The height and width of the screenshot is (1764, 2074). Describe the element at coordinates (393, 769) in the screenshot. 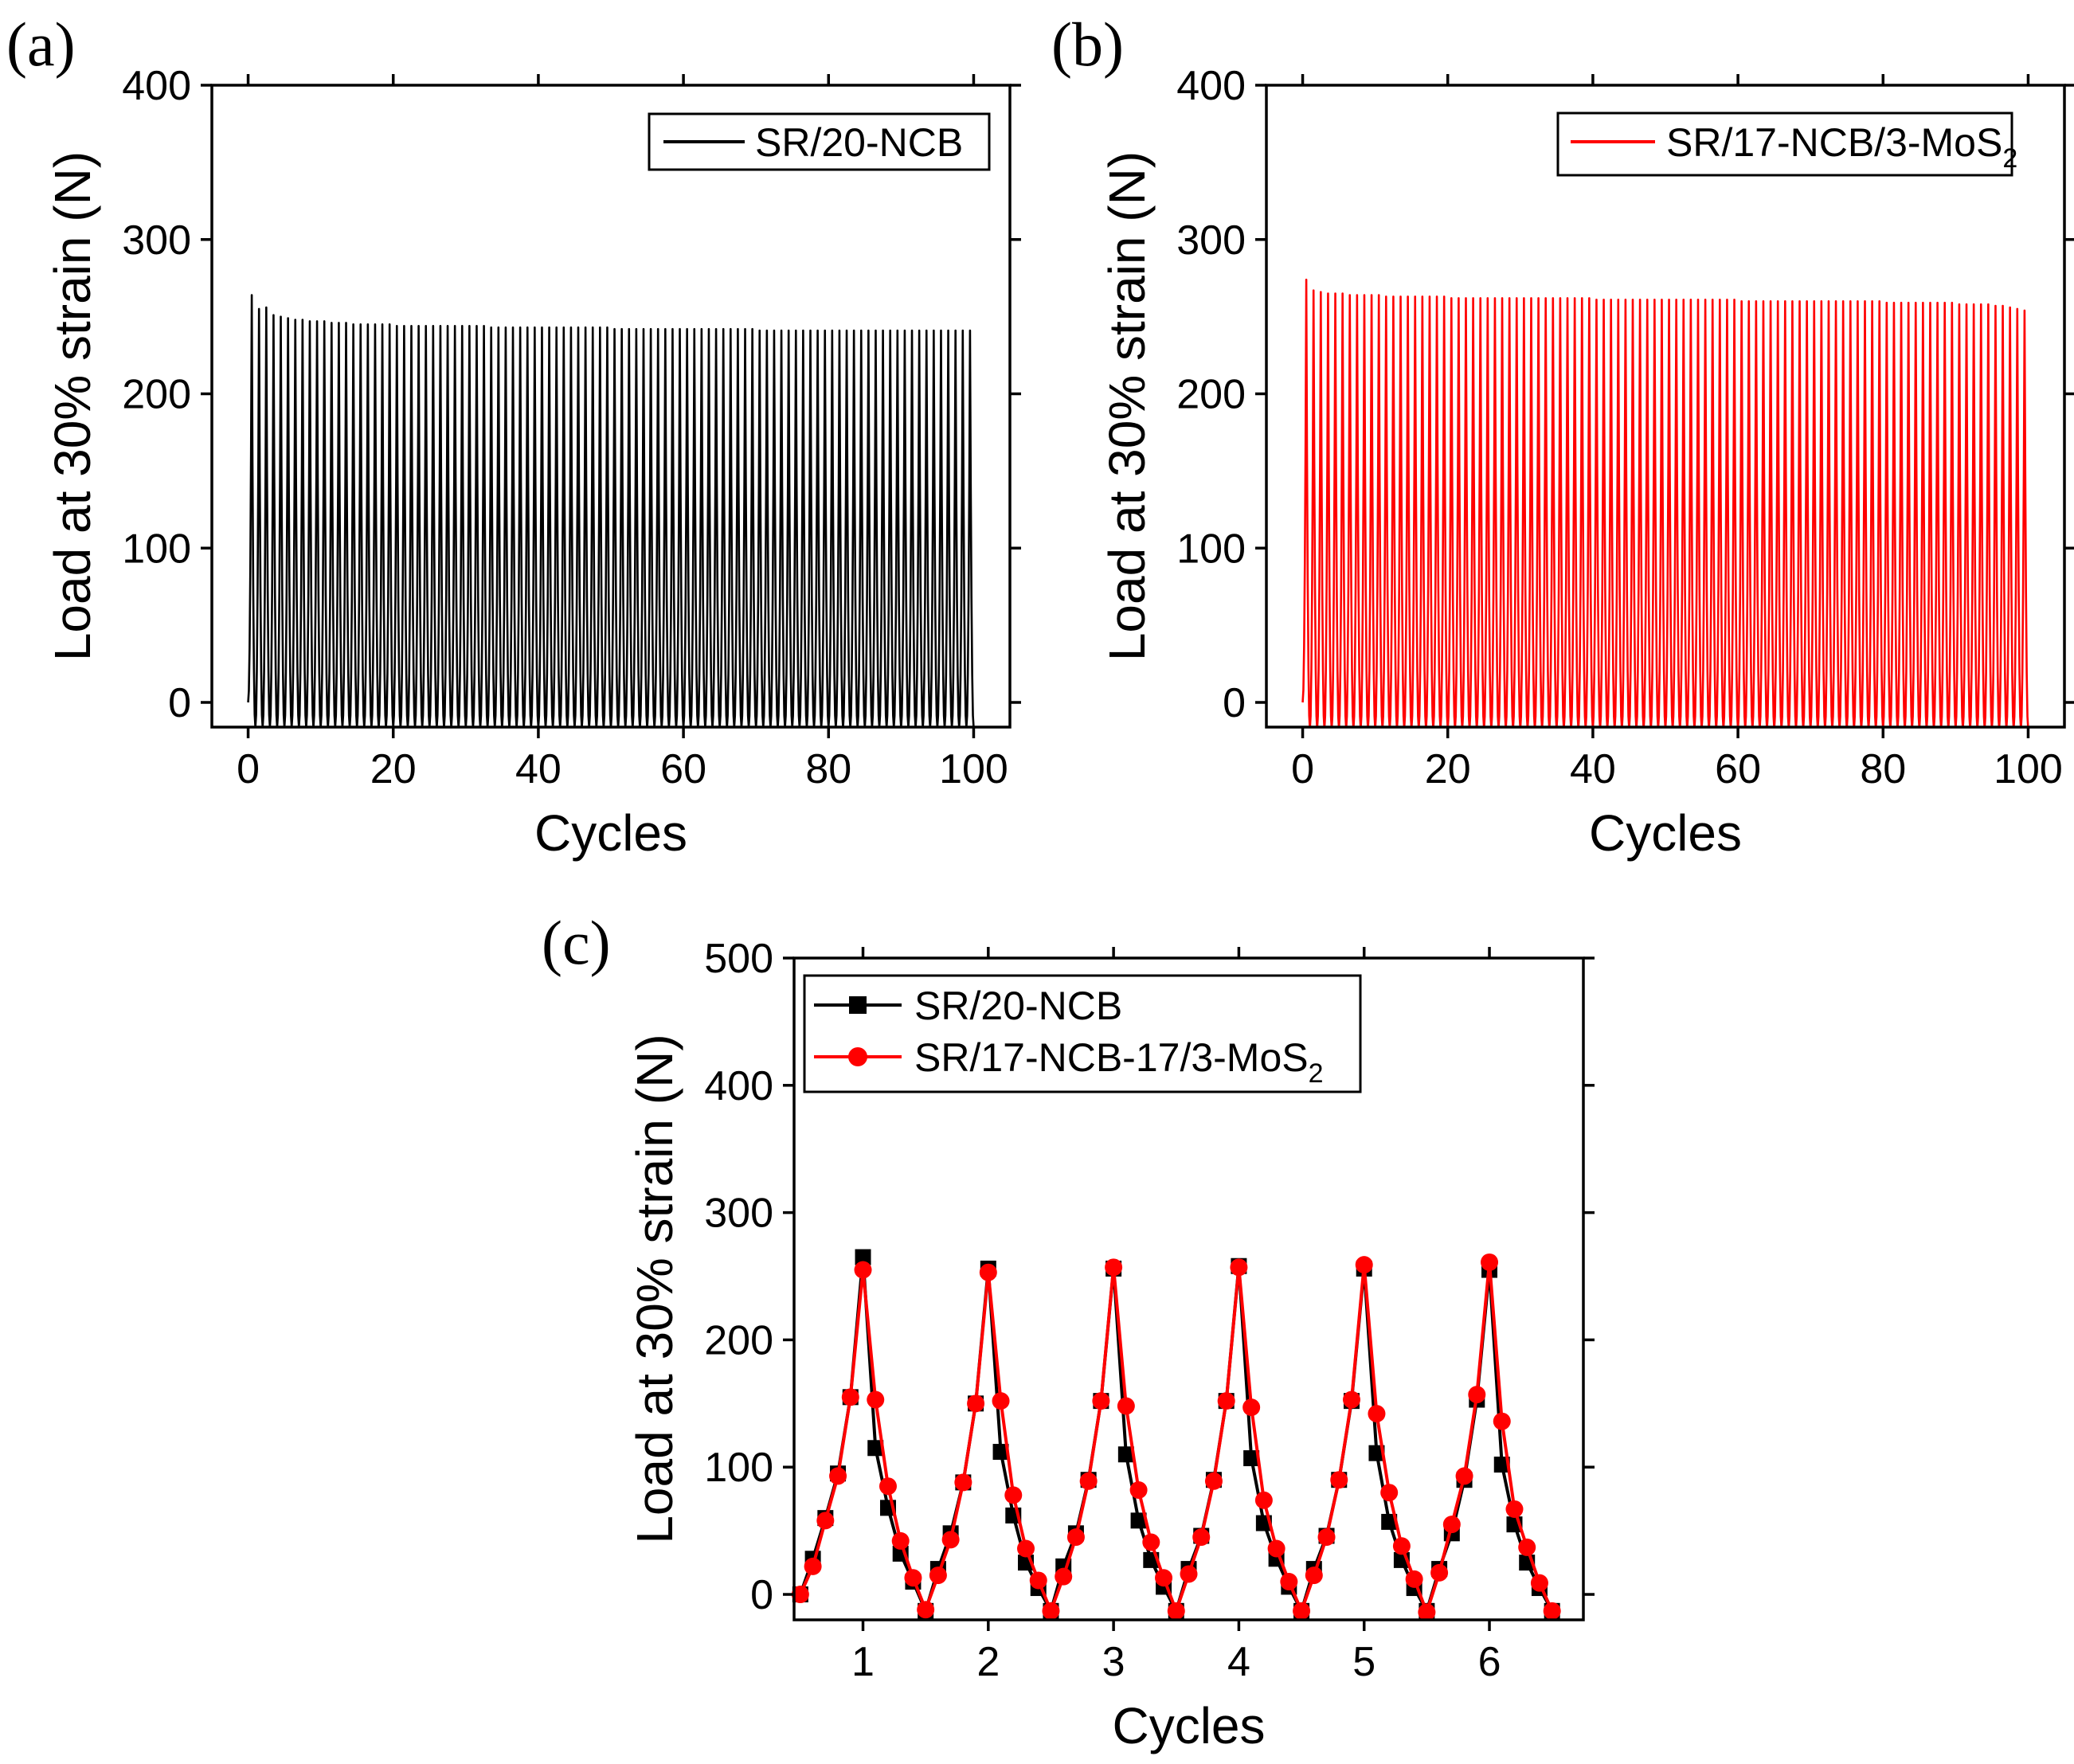

I see `panel-a-xtick-label: 20` at that location.